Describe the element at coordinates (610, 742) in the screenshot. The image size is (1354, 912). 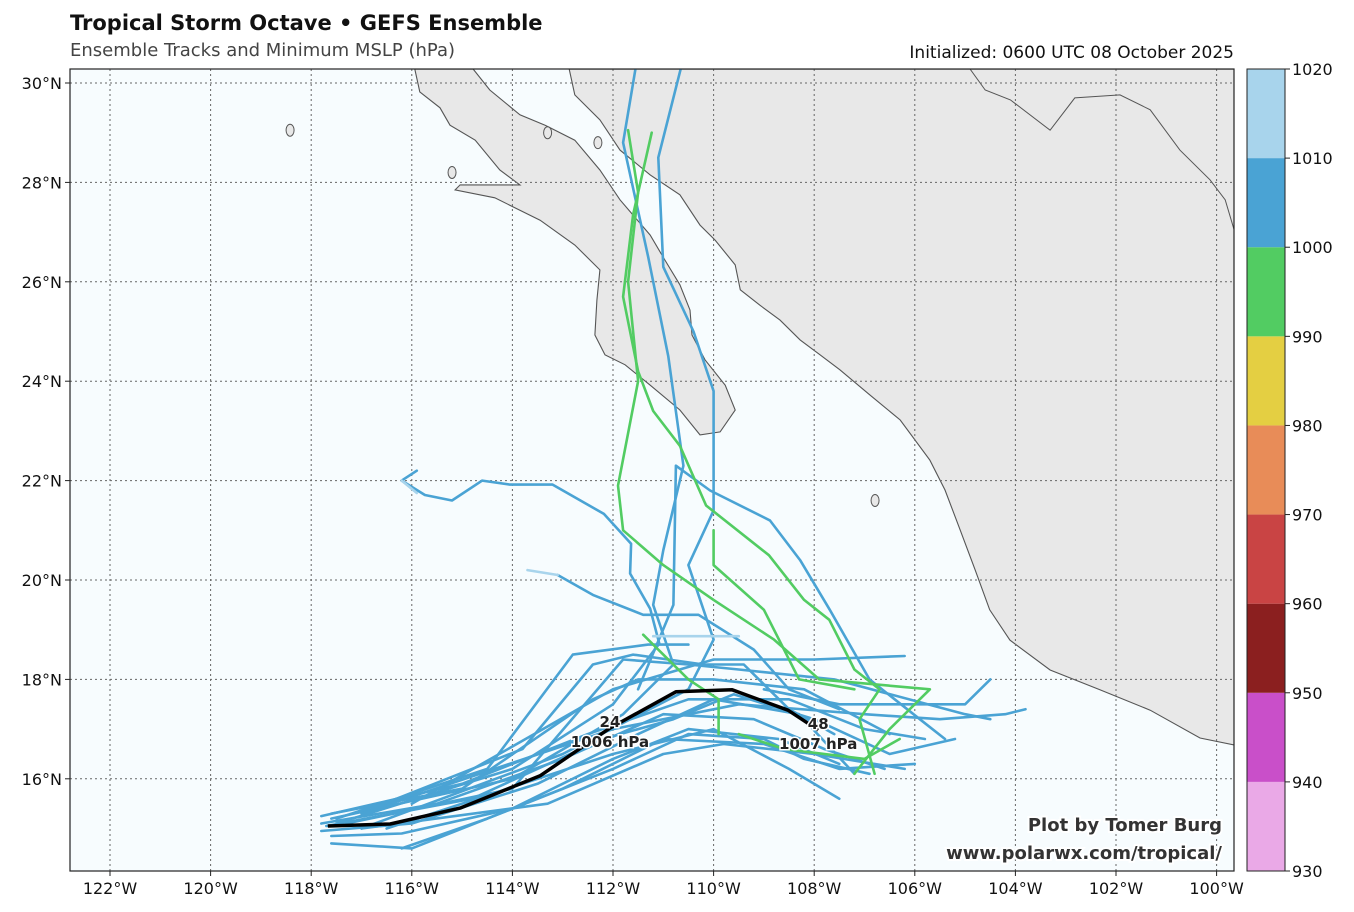
I see `mslp-label: 1006 hPa` at that location.